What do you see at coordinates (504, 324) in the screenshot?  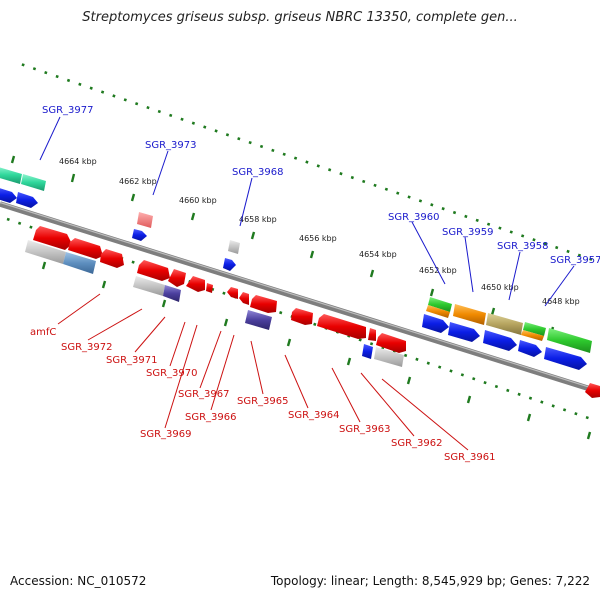 I see `feature-khaki` at bounding box center [504, 324].